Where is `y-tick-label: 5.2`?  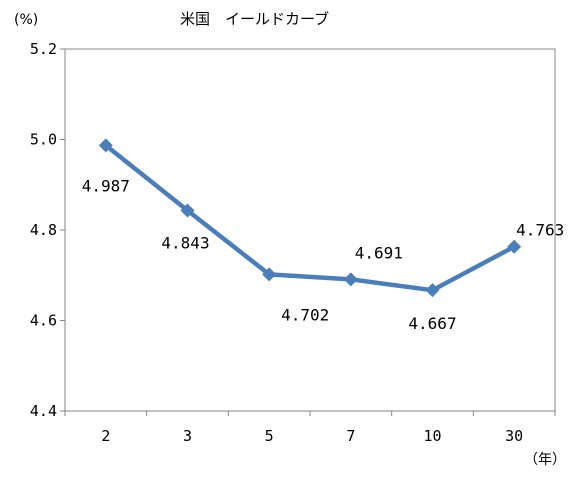 y-tick-label: 5.2 is located at coordinates (43, 49).